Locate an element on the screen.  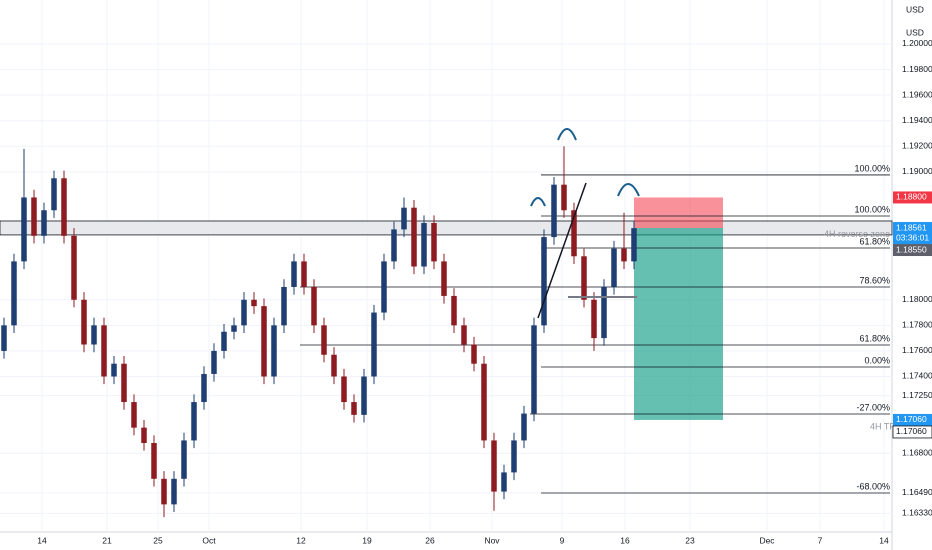
target-zone is located at coordinates (678, 324).